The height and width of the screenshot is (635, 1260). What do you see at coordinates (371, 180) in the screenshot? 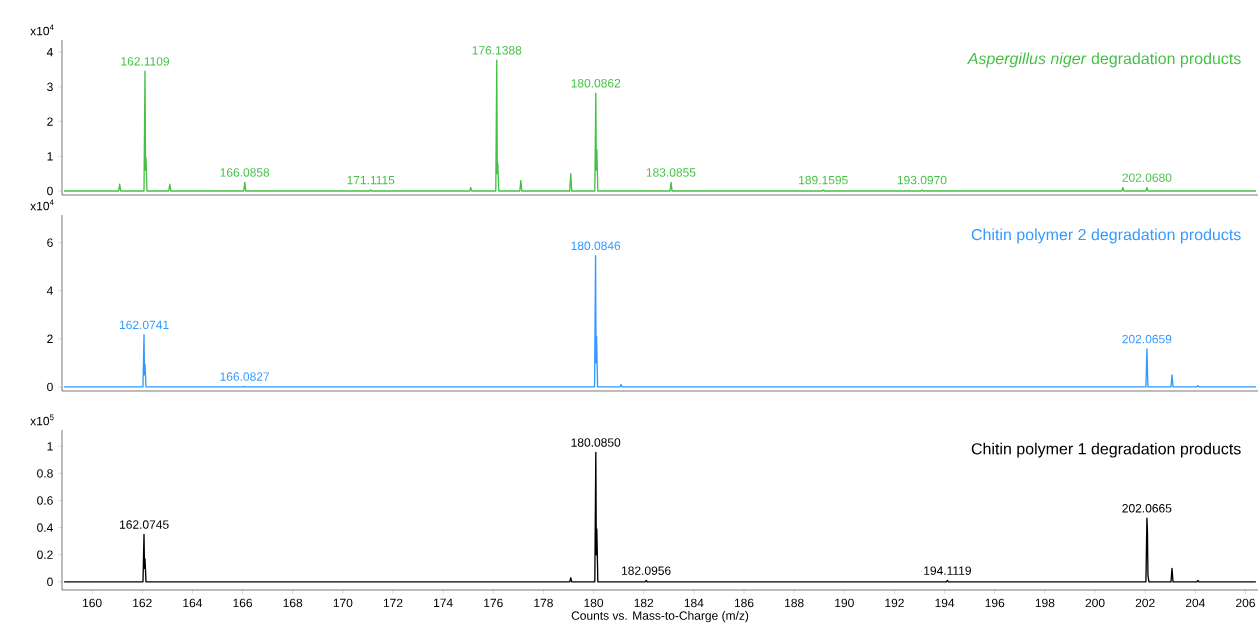
I see `annotation: 171.1115` at bounding box center [371, 180].